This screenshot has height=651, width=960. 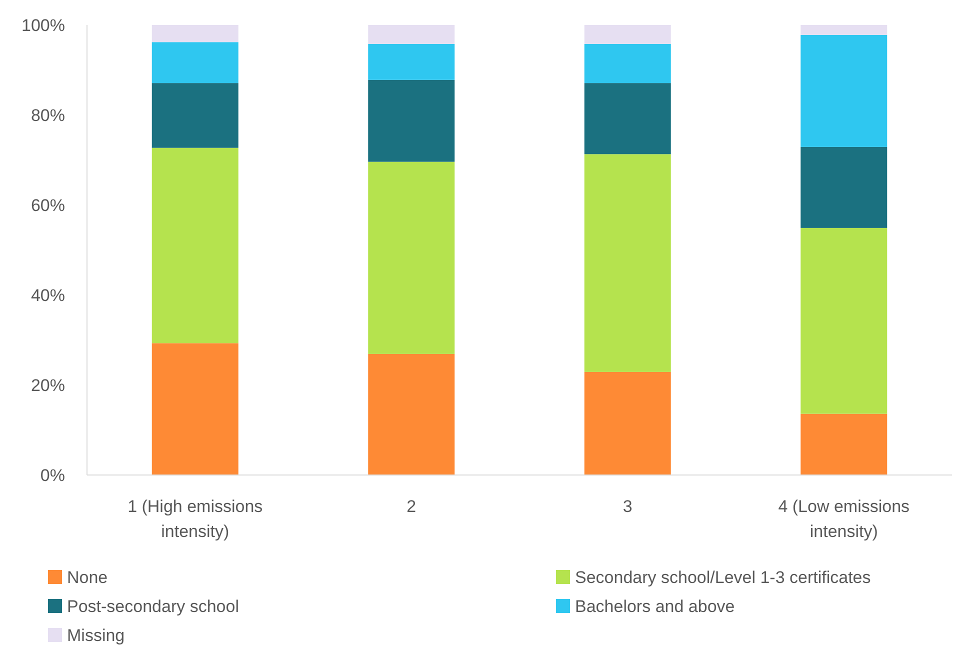 I want to click on x-tick-label: 4 (Low emissions intensity), so click(x=844, y=519).